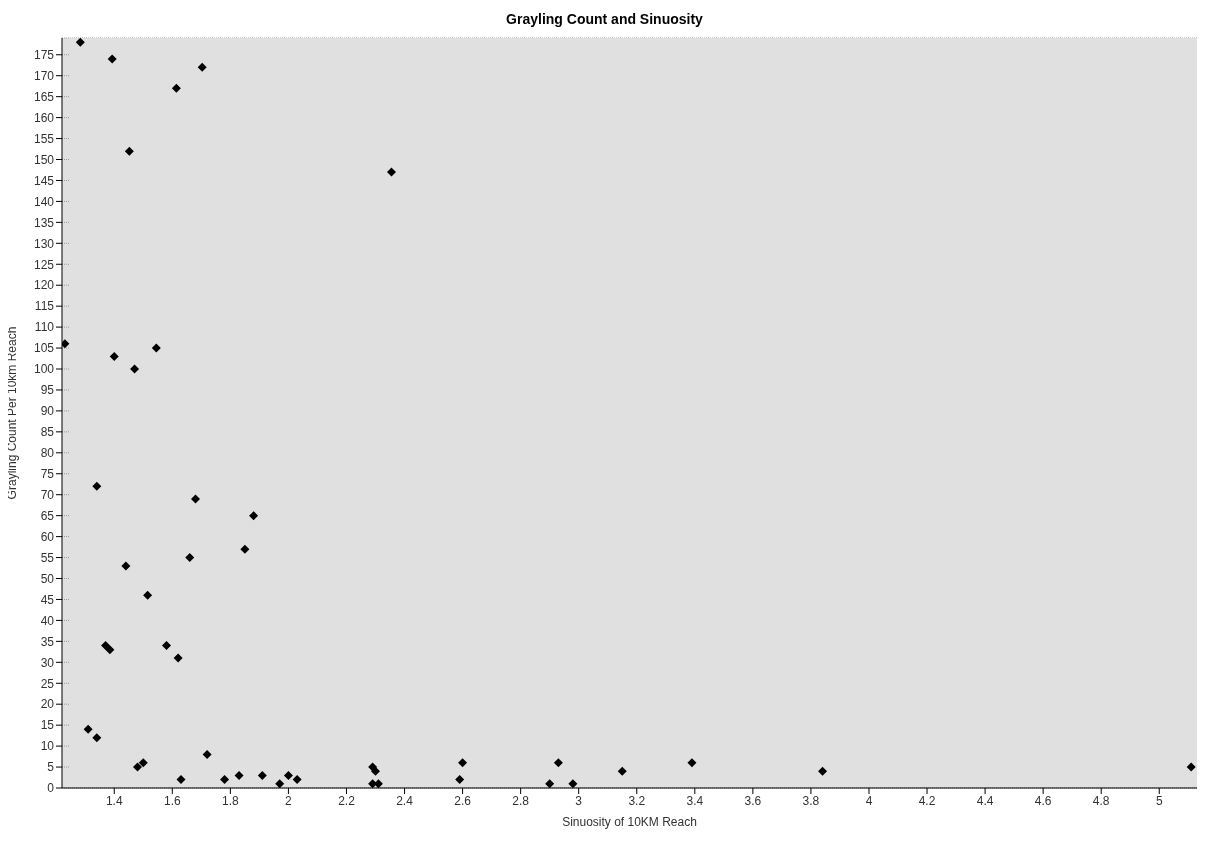 This screenshot has height=842, width=1209. What do you see at coordinates (44, 138) in the screenshot?
I see `y-tick-label: 155` at bounding box center [44, 138].